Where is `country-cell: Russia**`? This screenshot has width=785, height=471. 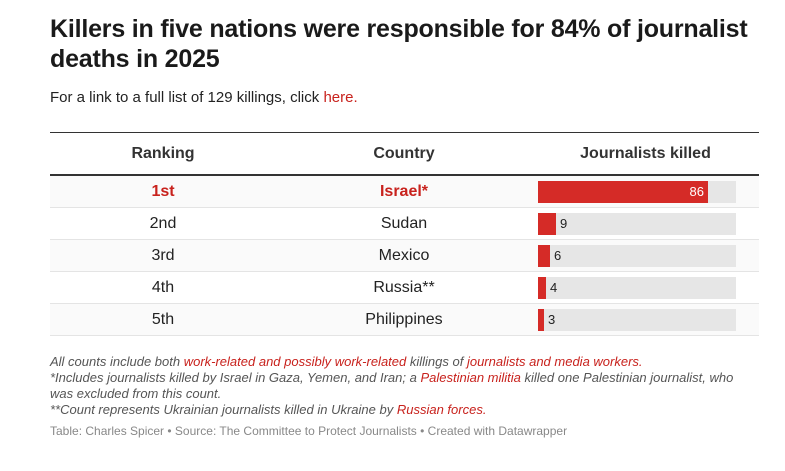
country-cell: Russia** is located at coordinates (404, 287).